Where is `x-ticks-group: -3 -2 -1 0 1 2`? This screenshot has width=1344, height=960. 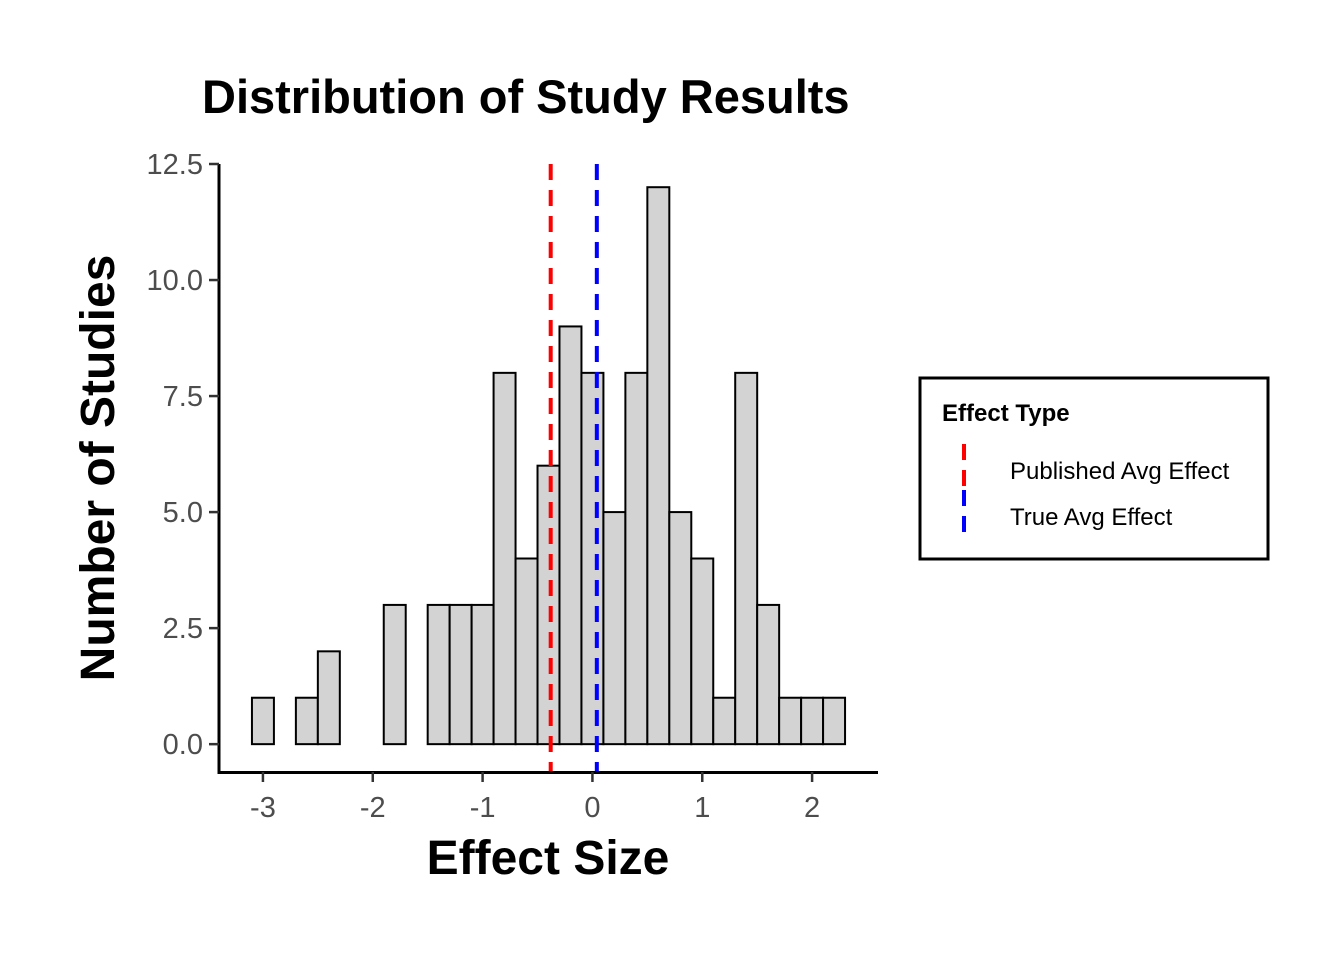 x-ticks-group: -3 -2 -1 0 1 2 is located at coordinates (535, 798).